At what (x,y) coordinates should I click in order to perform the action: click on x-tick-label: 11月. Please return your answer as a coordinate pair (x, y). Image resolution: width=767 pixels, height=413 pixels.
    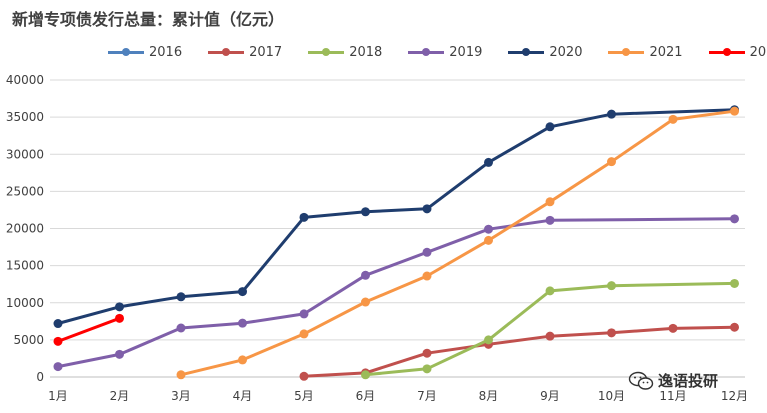
    Looking at the image, I should click on (672, 396).